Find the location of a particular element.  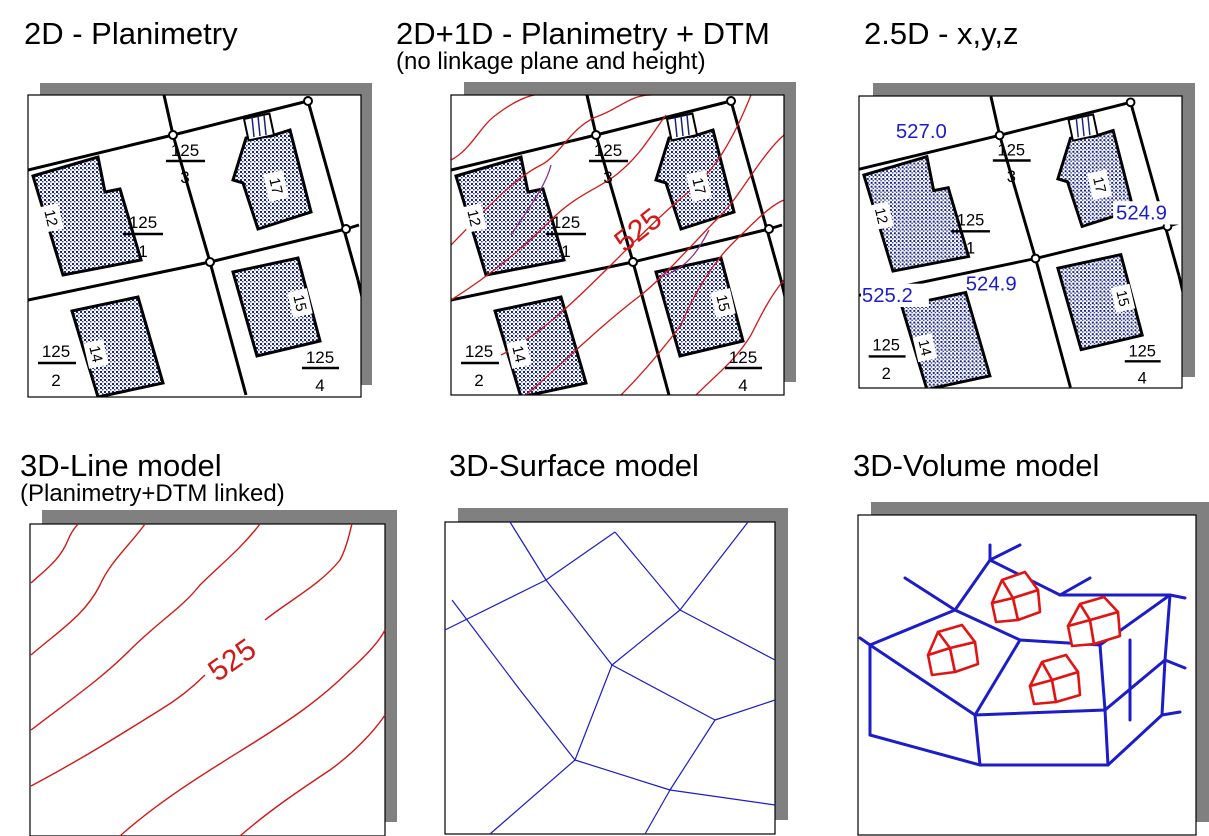

height-label-525-2: 525.2 is located at coordinates (887, 296).